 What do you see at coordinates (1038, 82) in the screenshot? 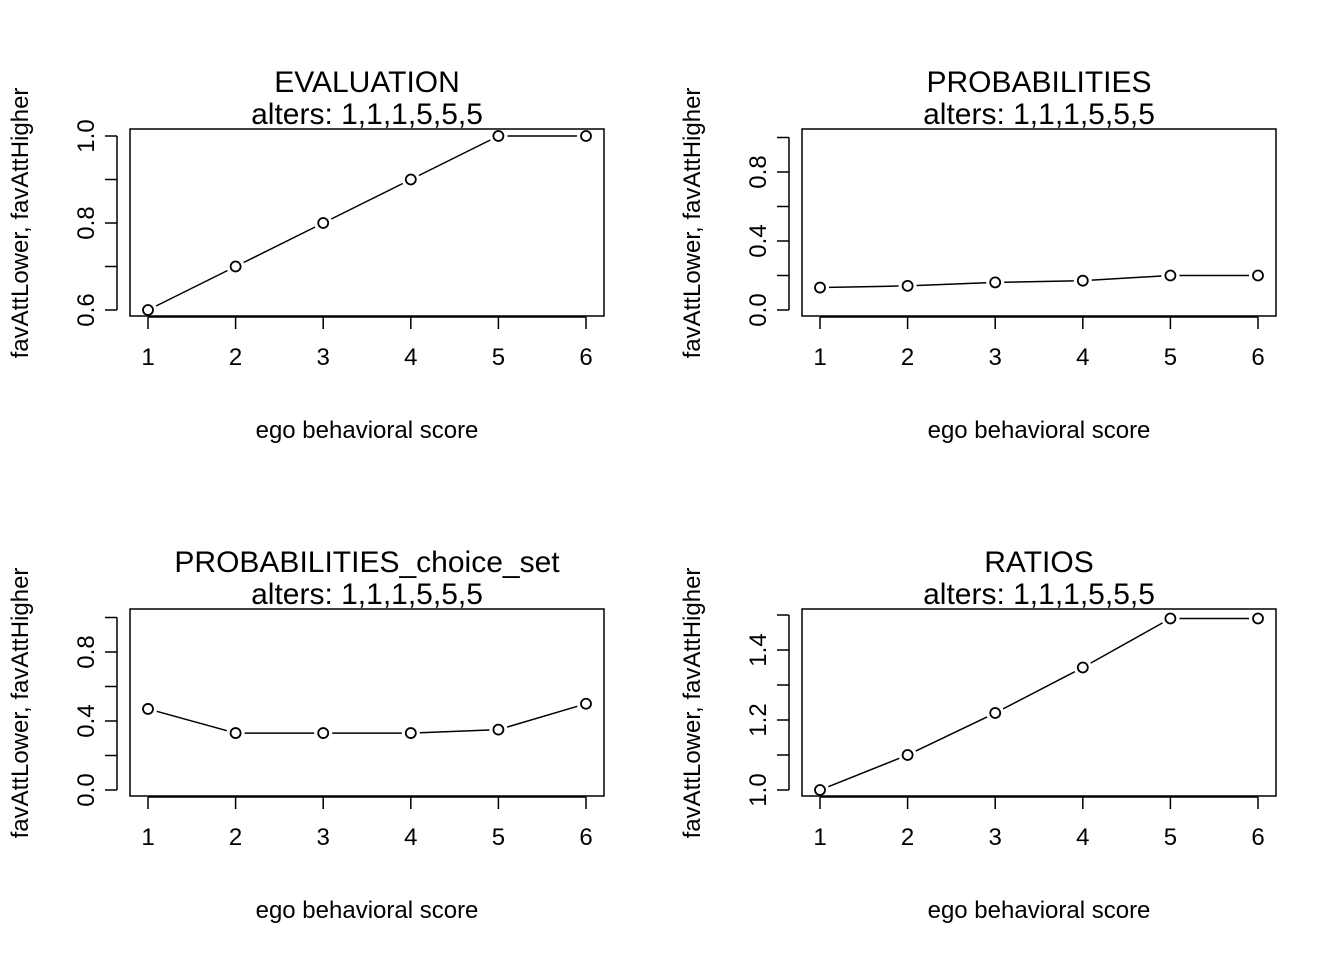
I see `chart-title: PROBABILITIES` at bounding box center [1038, 82].